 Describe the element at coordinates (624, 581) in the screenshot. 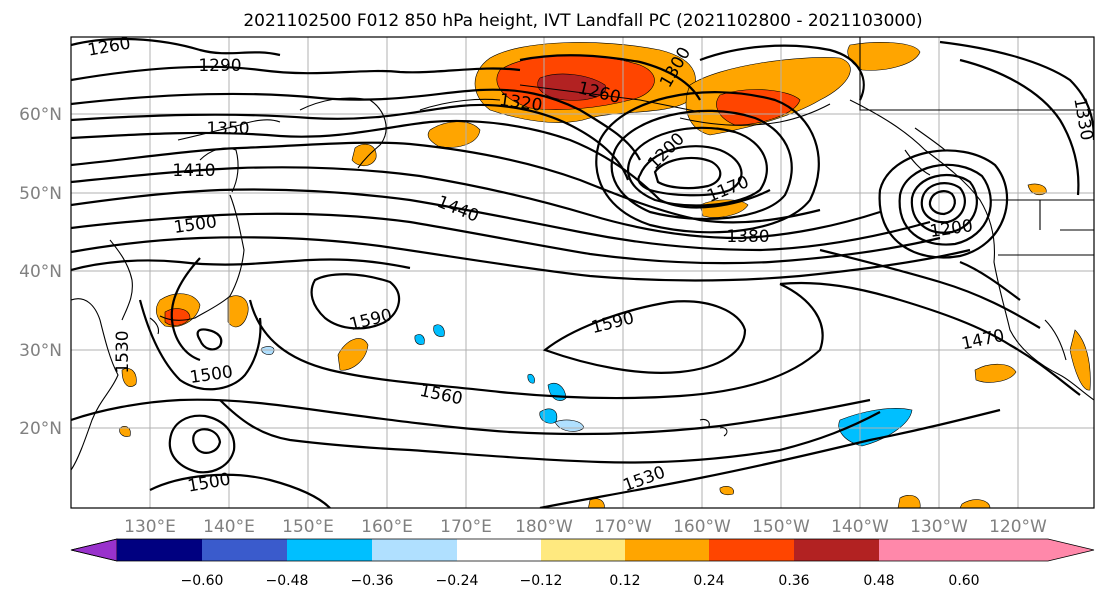

I see `colorbar-tick-label: 0.12` at that location.